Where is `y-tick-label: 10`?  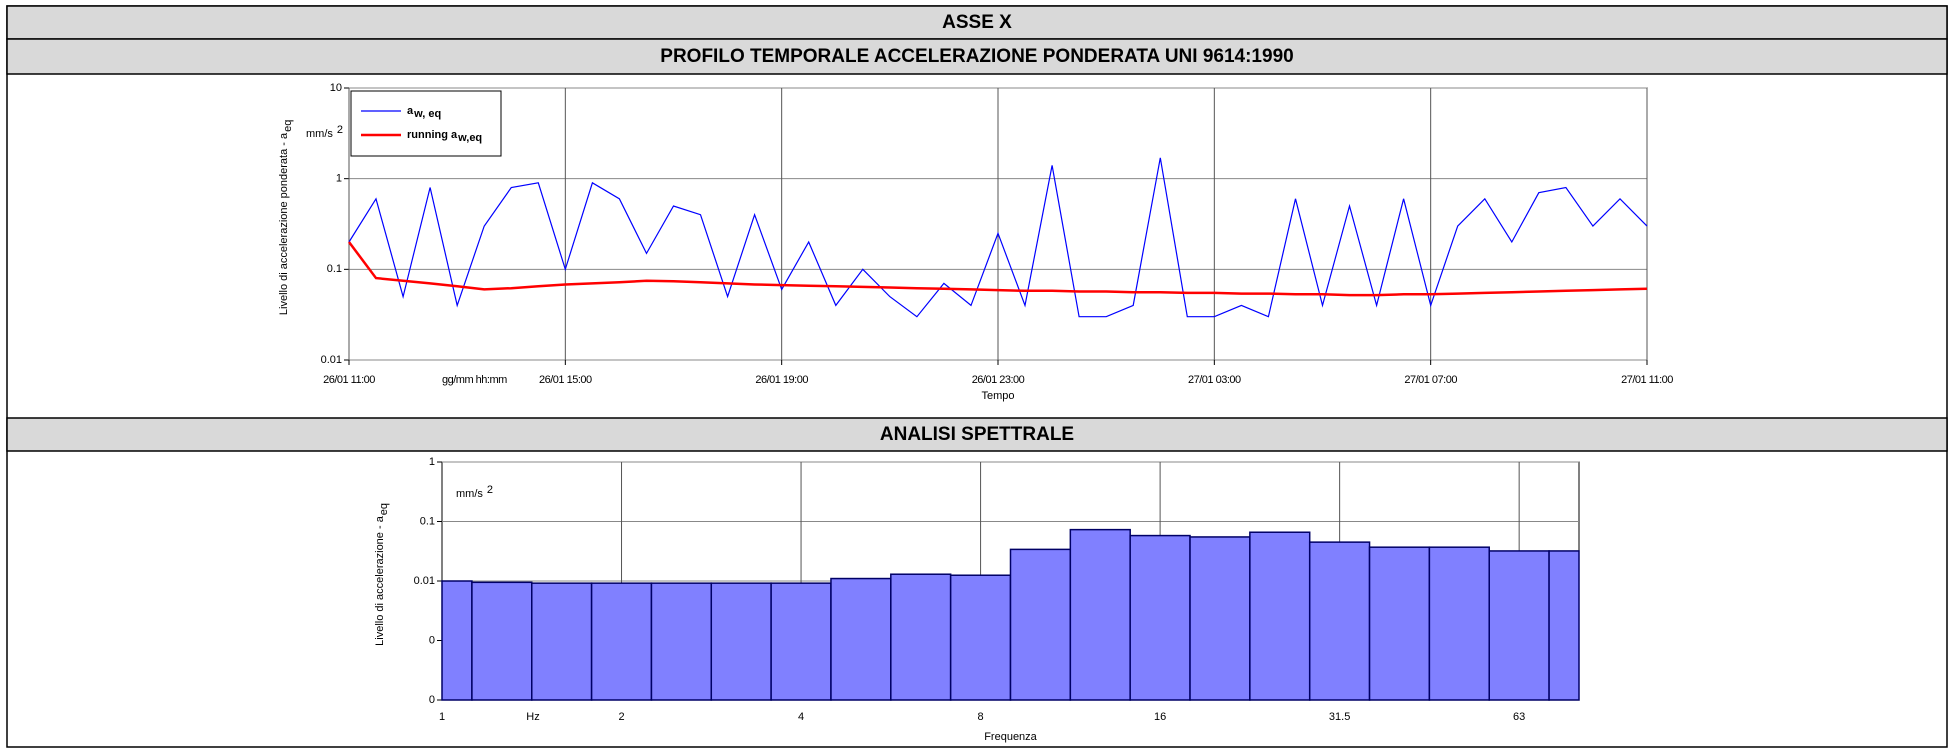
y-tick-label: 10 is located at coordinates (336, 88).